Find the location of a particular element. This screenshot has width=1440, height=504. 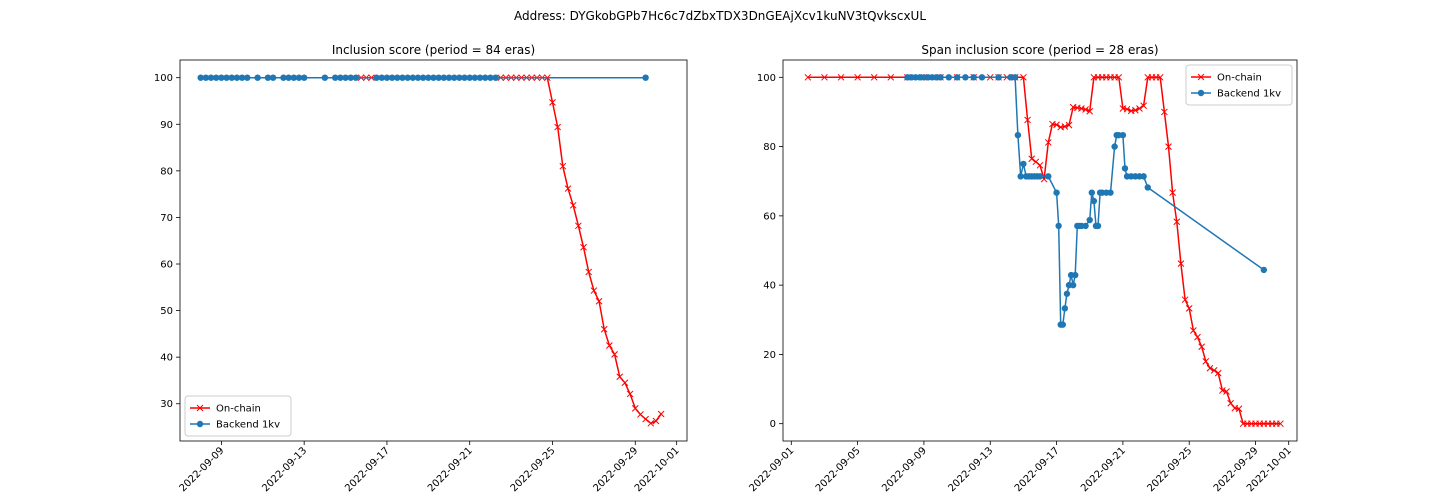

y-tick-label: 40 is located at coordinates (166, 358).